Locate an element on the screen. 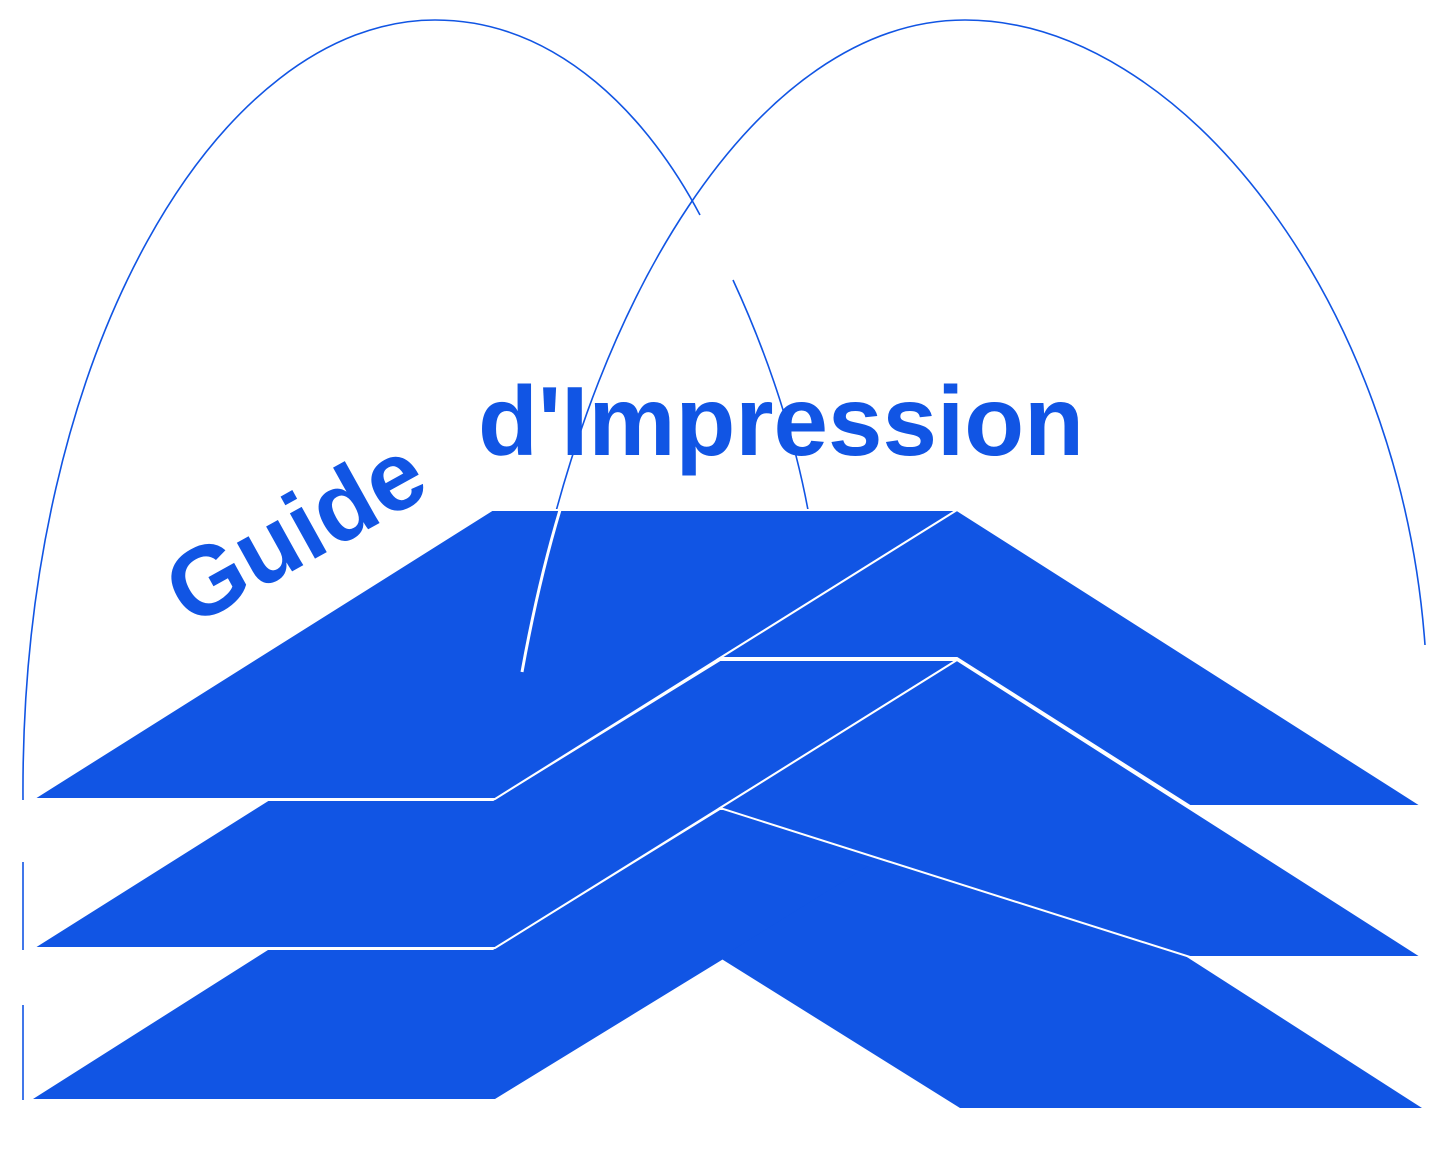 Image resolution: width=1450 pixels, height=1150 pixels. inner-arch-line is located at coordinates (770, 395).